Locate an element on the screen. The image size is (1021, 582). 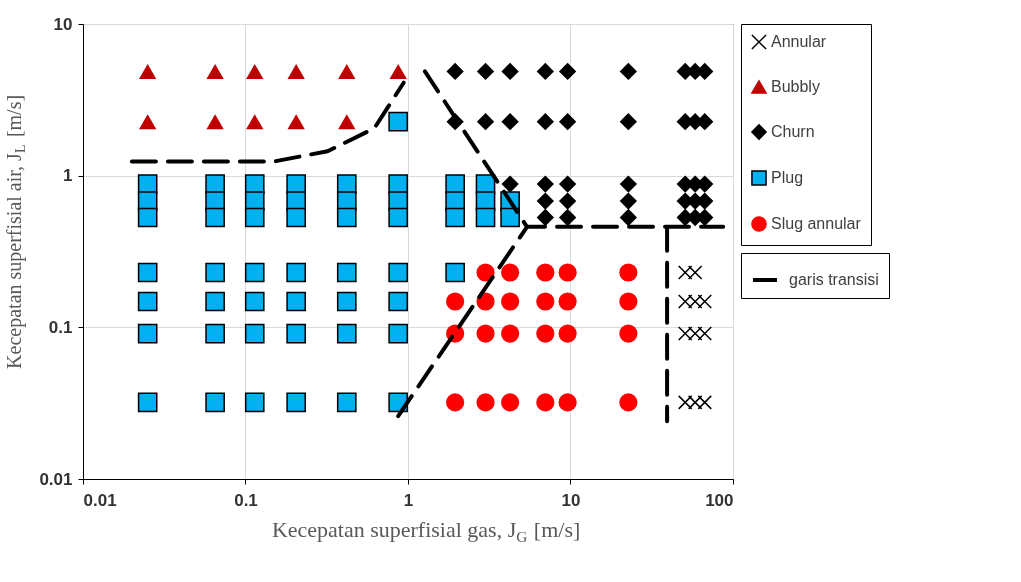
y-axis-title: Kecepatan superfisial air, JL [m/s] is located at coordinates (16, 231).